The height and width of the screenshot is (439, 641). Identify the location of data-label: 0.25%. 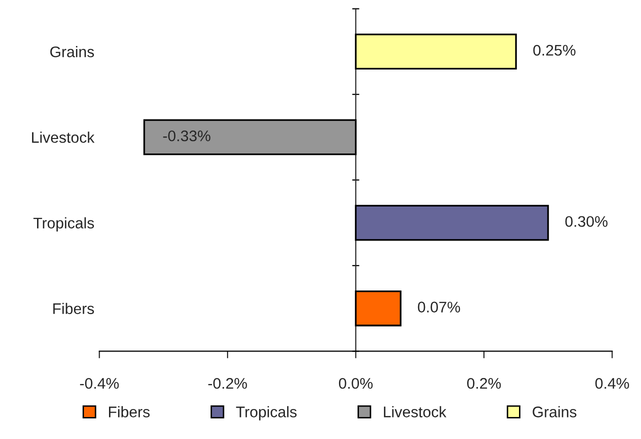
(554, 50).